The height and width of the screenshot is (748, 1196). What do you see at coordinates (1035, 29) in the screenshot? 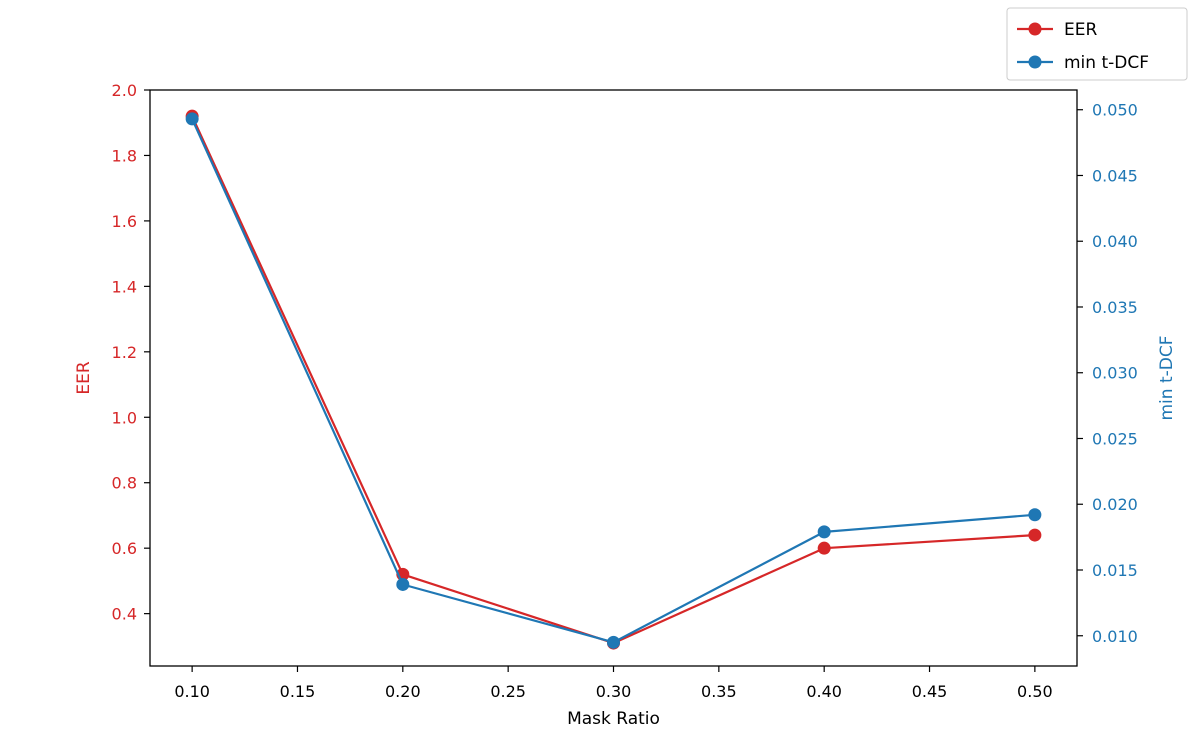
I see `legend-swatch-marker-eer` at bounding box center [1035, 29].